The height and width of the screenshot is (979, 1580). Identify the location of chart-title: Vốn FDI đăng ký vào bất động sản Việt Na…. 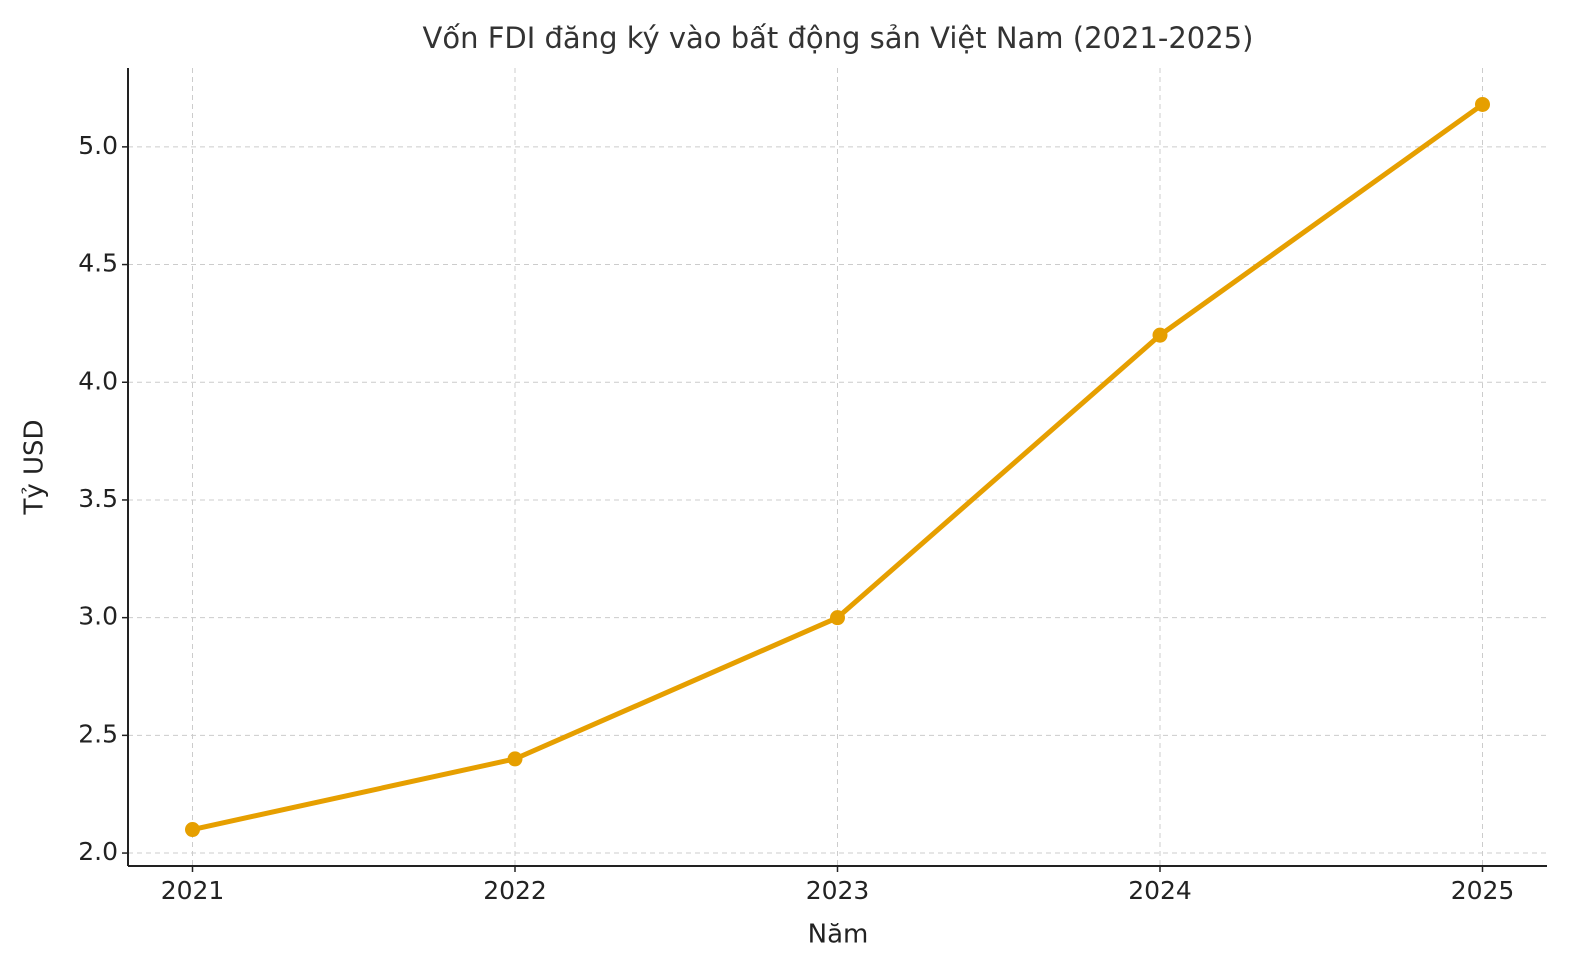
(838, 38).